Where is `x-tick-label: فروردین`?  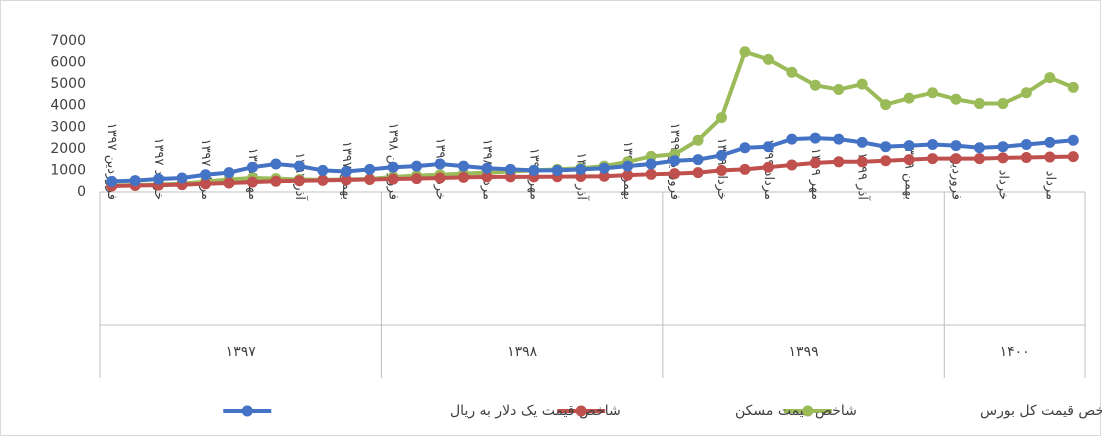 x-tick-label: فروردین is located at coordinates (956, 177).